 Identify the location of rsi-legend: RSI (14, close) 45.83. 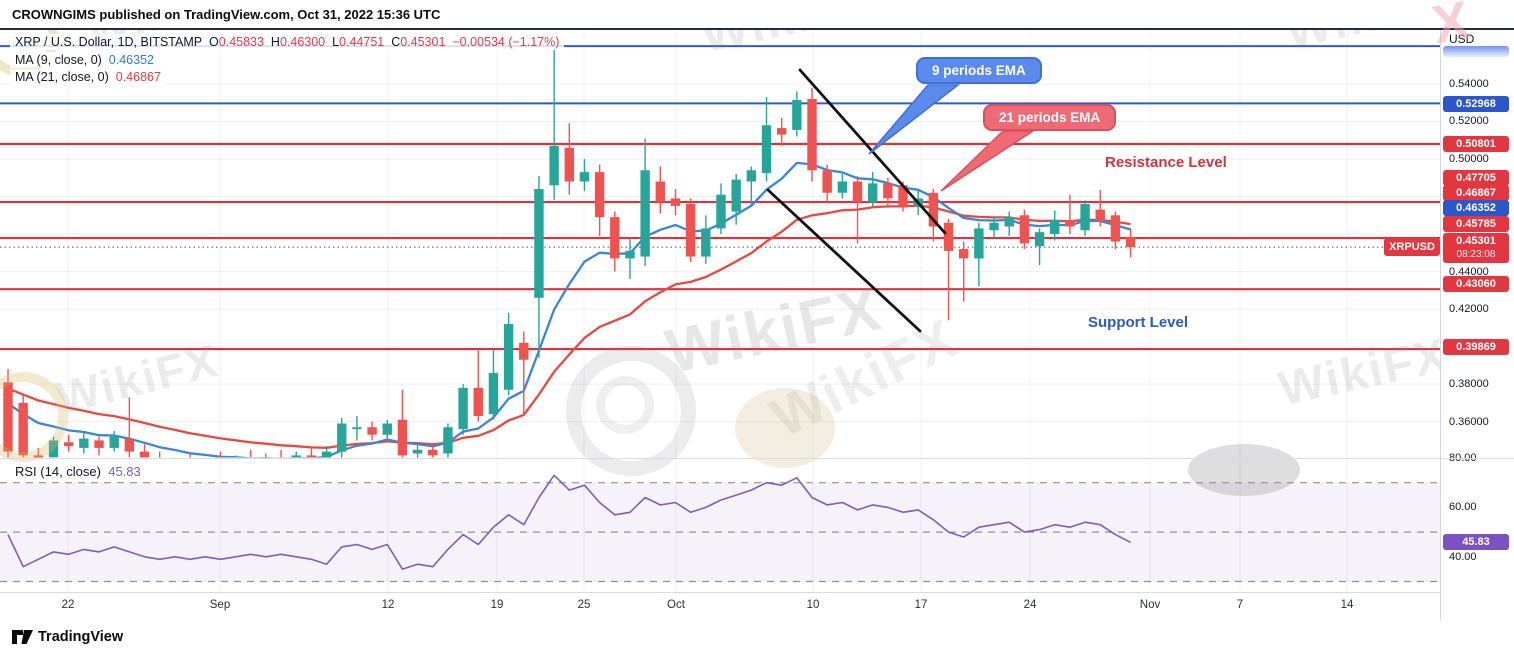
(78, 471).